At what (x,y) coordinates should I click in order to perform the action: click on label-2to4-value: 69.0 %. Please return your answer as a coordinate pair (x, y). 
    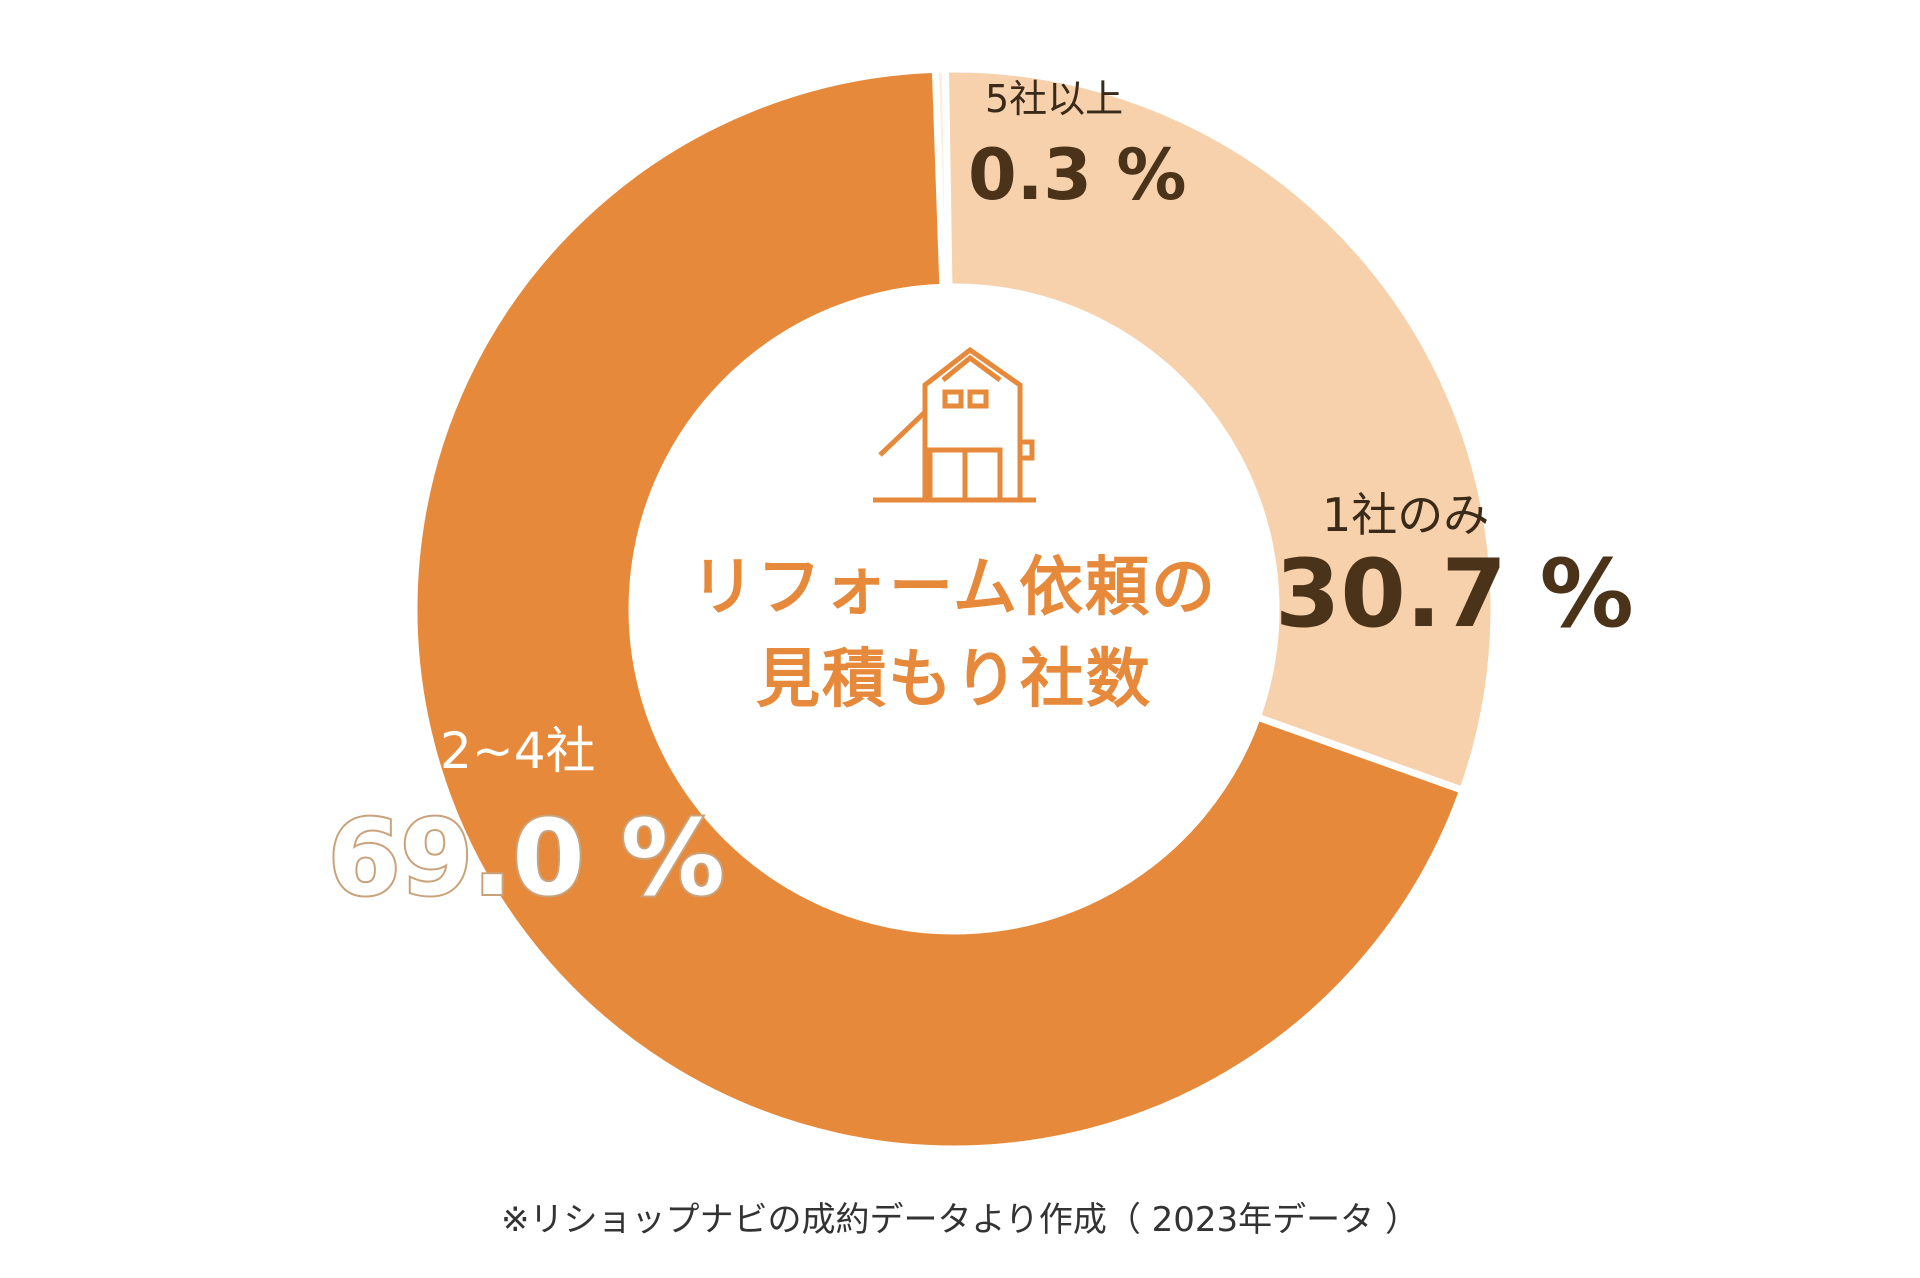
    Looking at the image, I should click on (526, 858).